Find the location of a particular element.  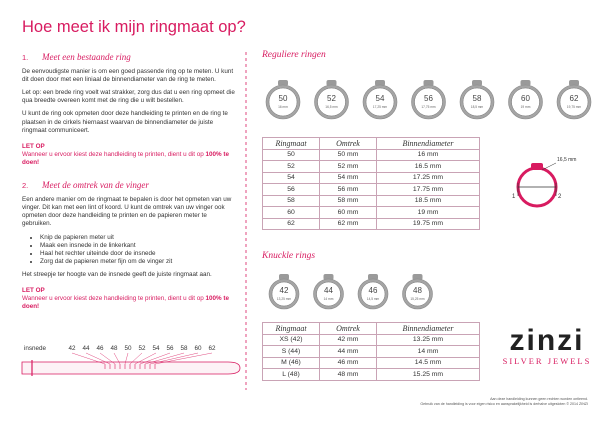

meter-size: 44 is located at coordinates (86, 348).